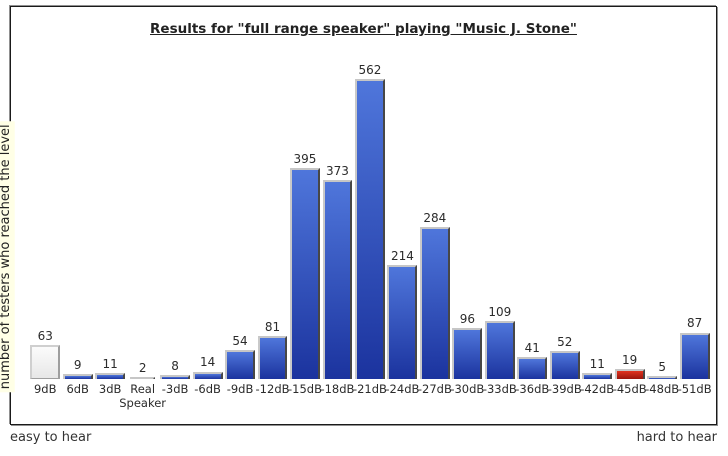 This screenshot has width=728, height=456. What do you see at coordinates (630, 359) in the screenshot?
I see `bar-value-label: 19` at bounding box center [630, 359].